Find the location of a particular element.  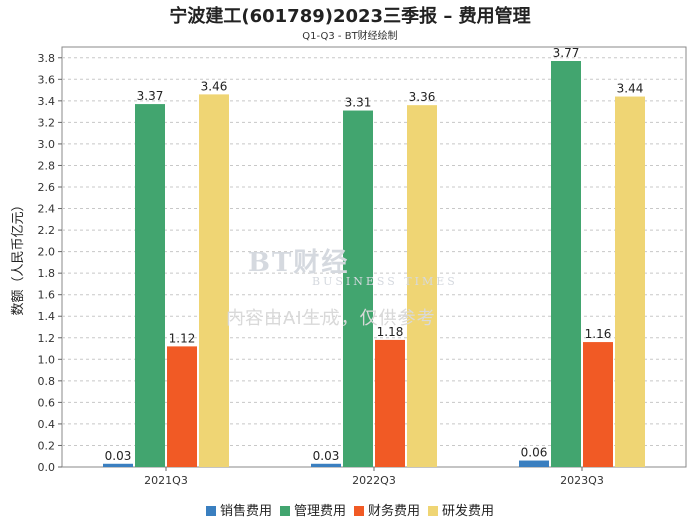

chart-title: 宁波建工(601789)2023三季报 – 费用管理 is located at coordinates (350, 16).